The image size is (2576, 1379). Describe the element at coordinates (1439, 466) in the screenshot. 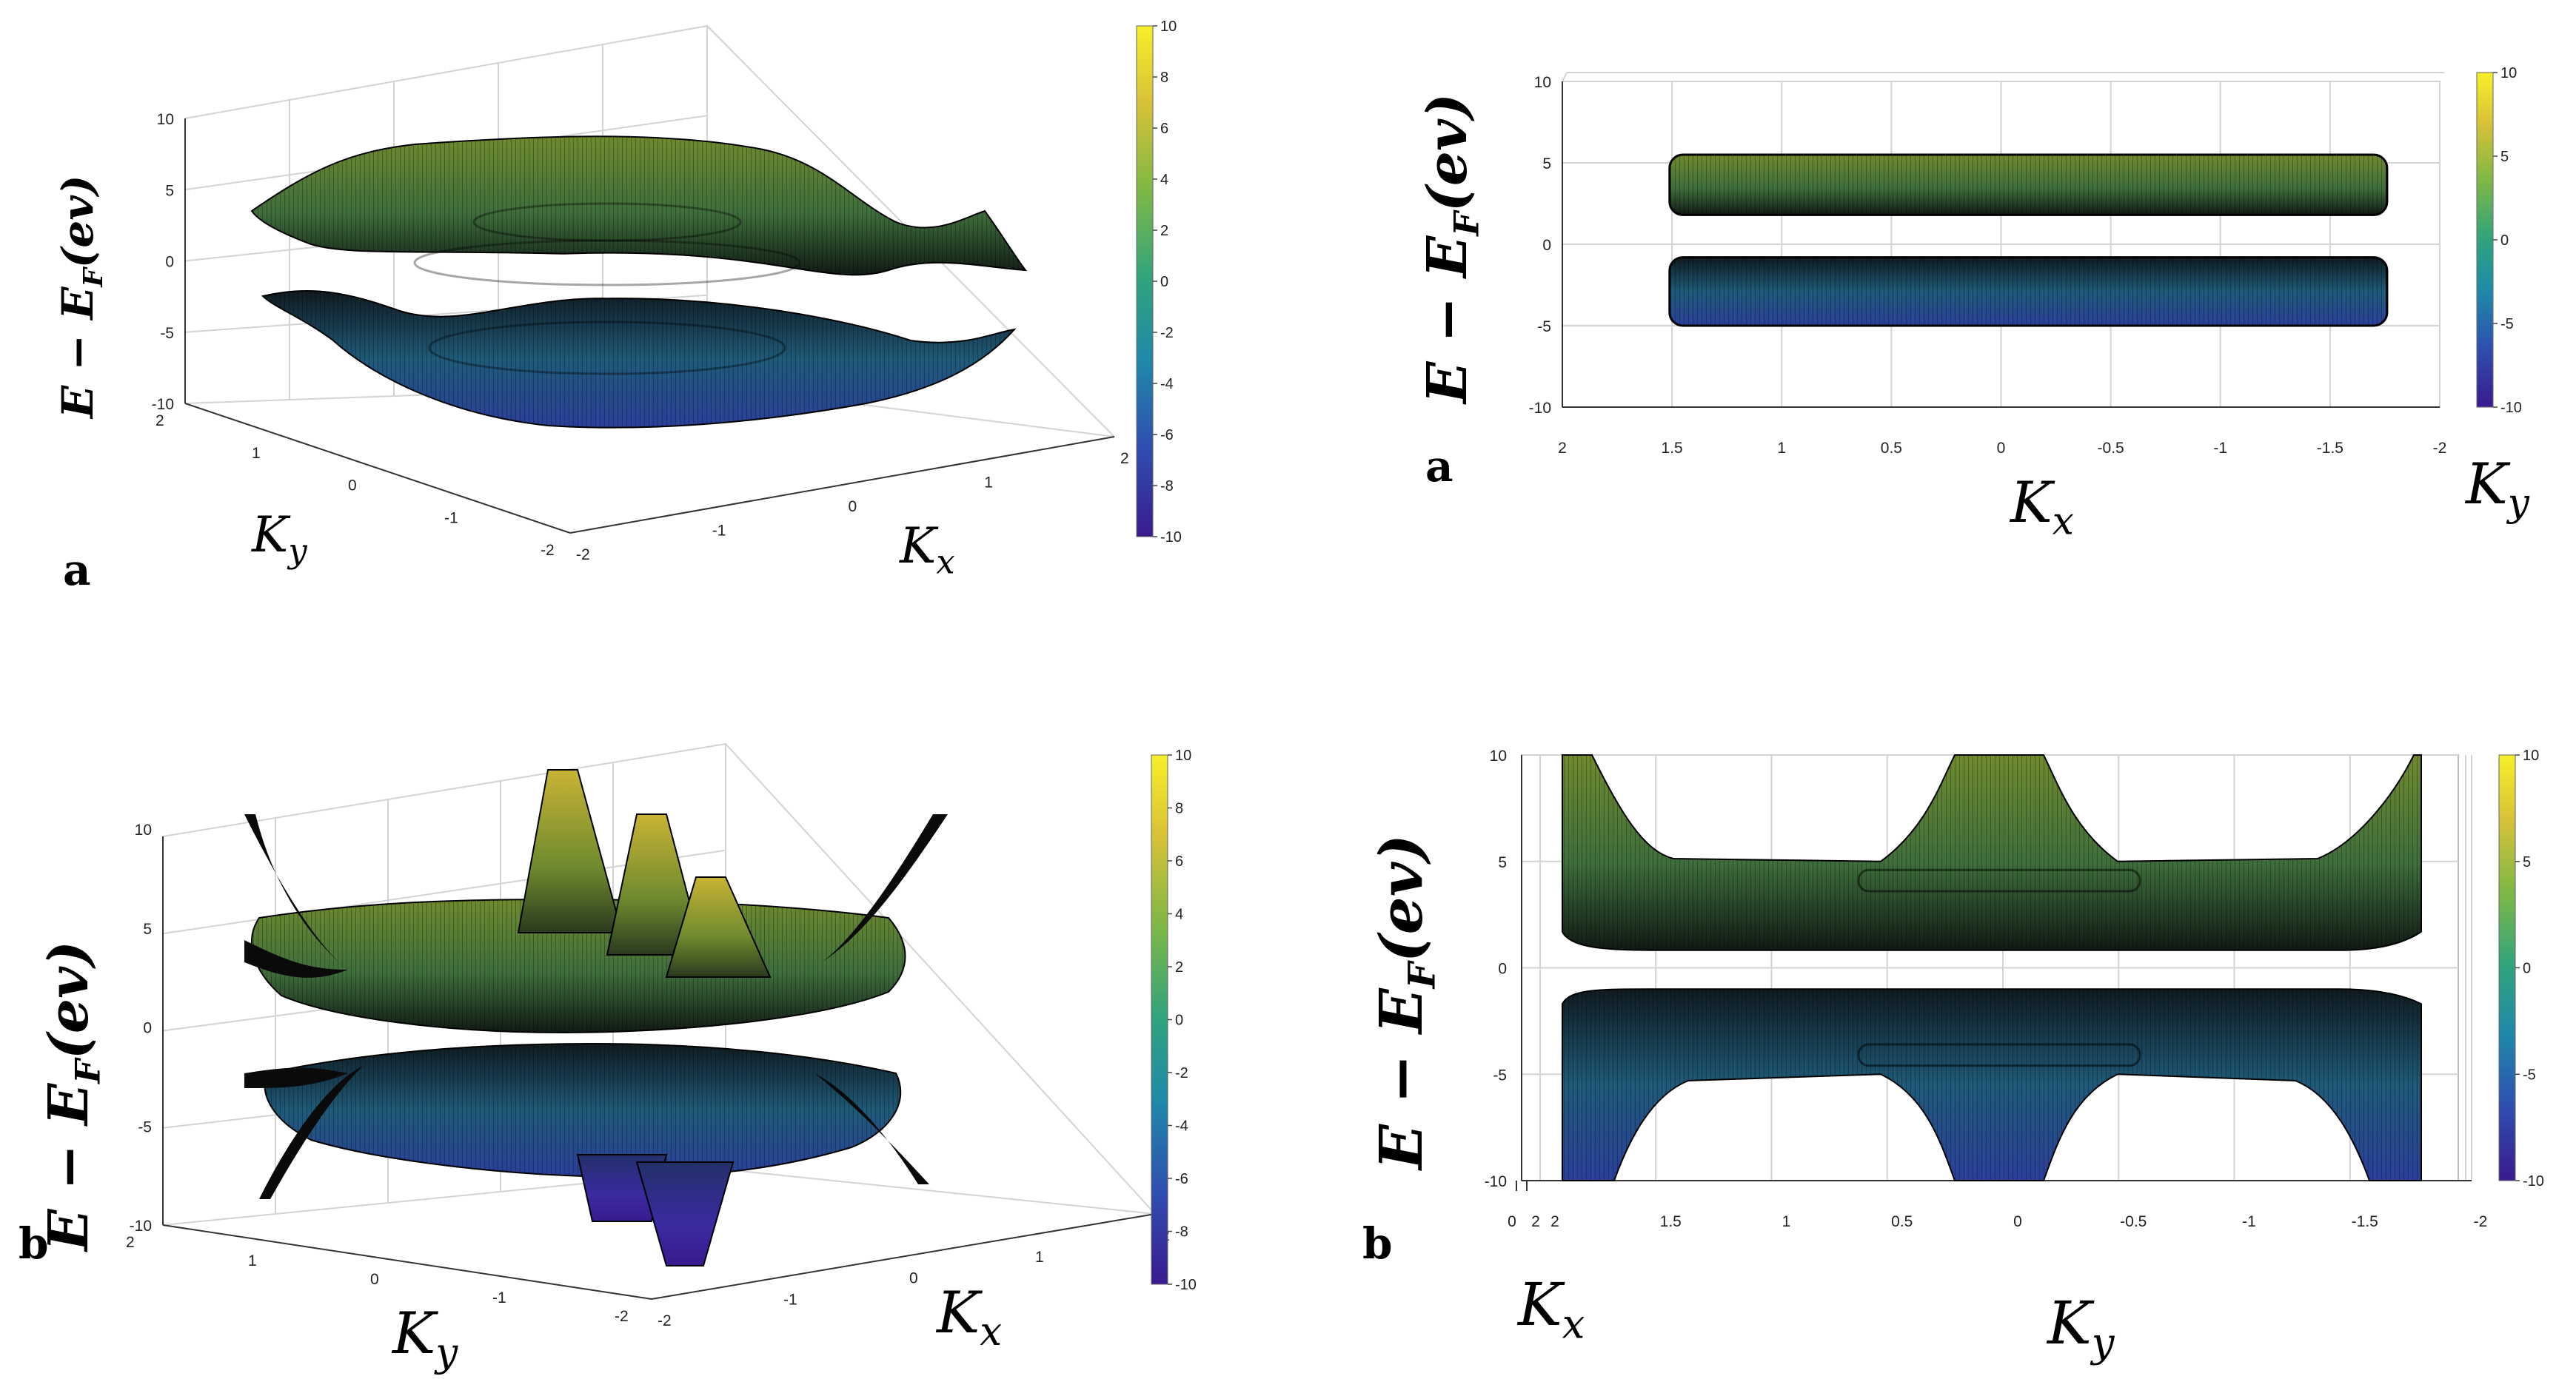

I see `panel-label: a` at that location.